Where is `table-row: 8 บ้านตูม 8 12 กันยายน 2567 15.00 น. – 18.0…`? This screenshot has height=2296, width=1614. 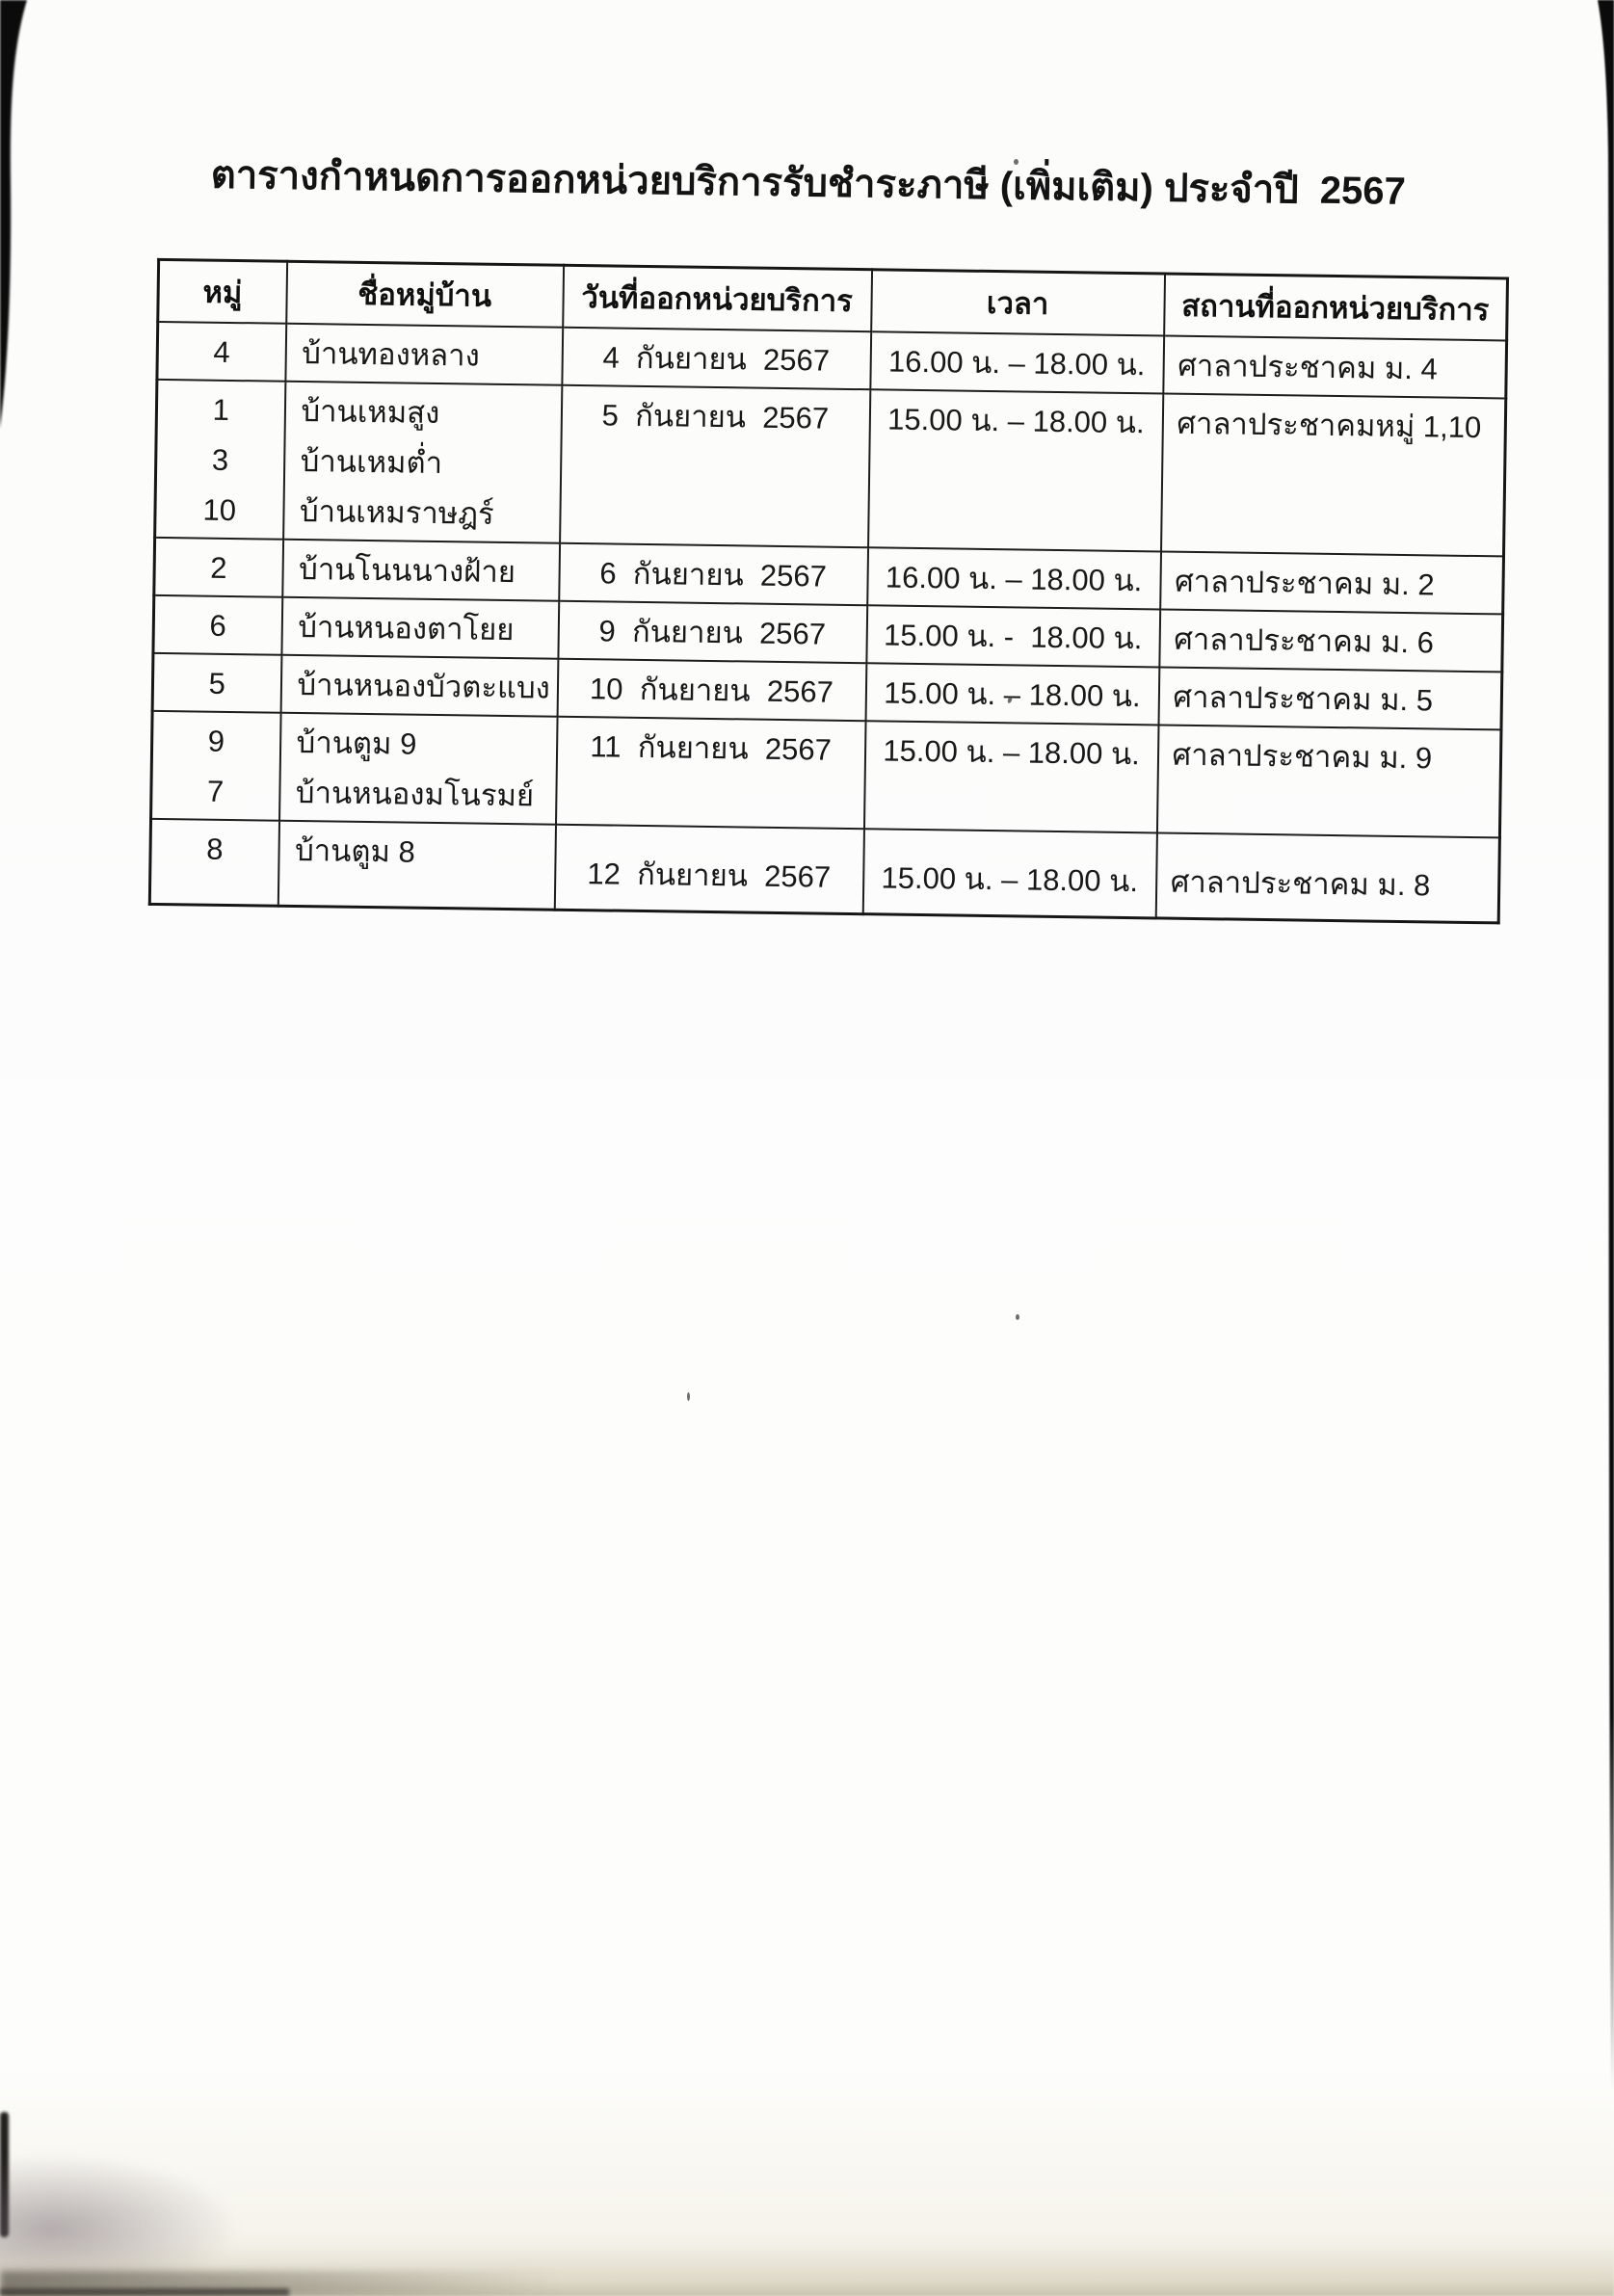 table-row: 8 บ้านตูม 8 12 กันยายน 2567 15.00 น. – 18.0… is located at coordinates (824, 870).